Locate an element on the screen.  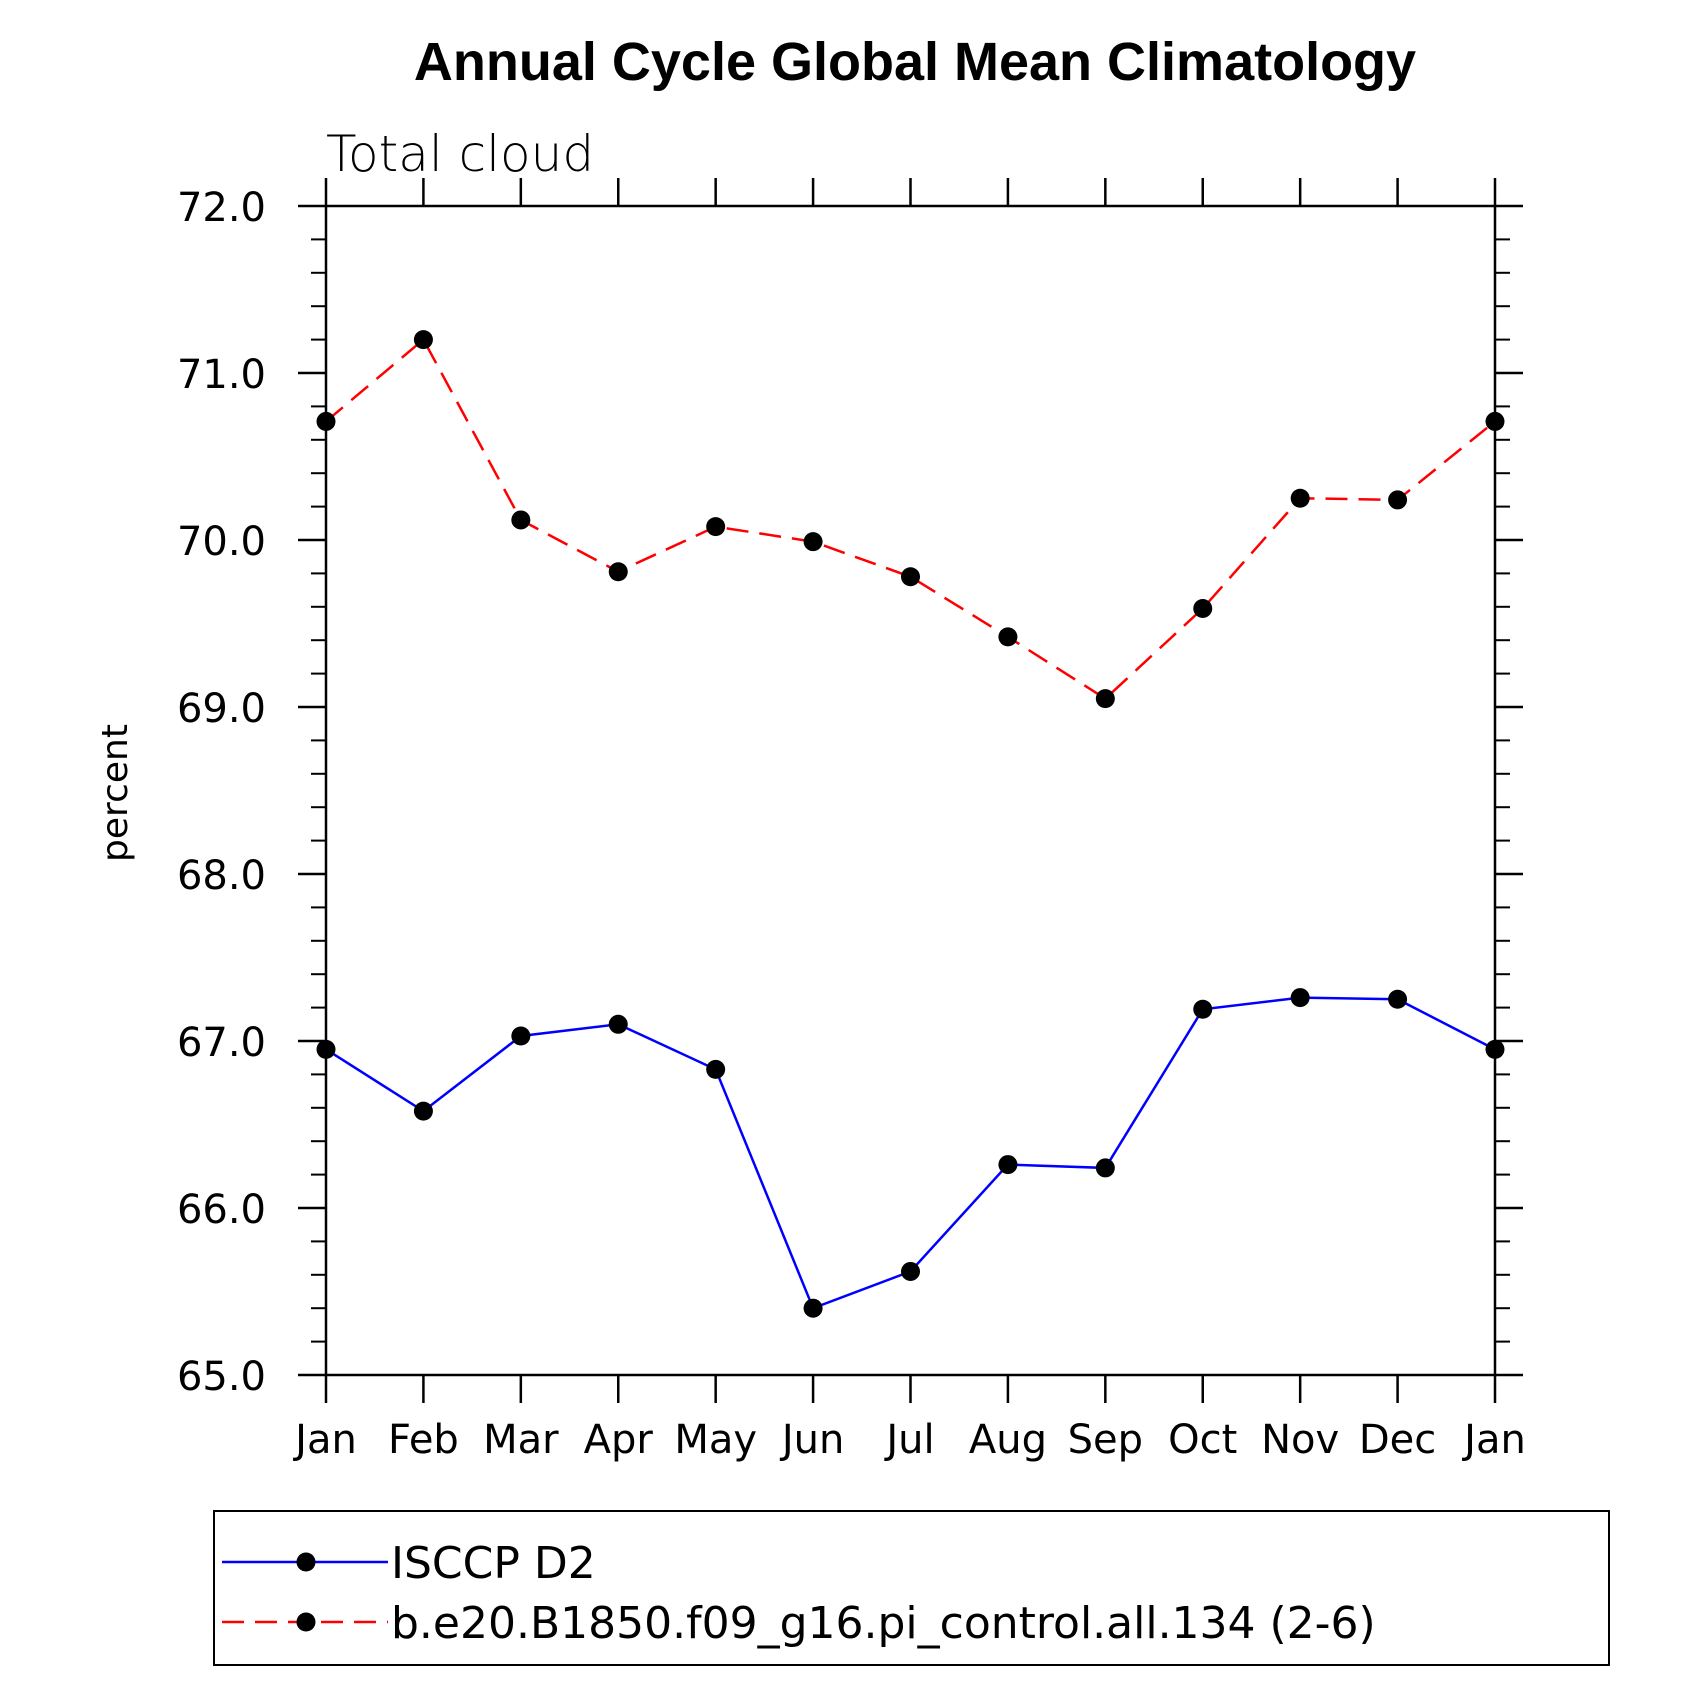
legend-box is located at coordinates (911, 1588).